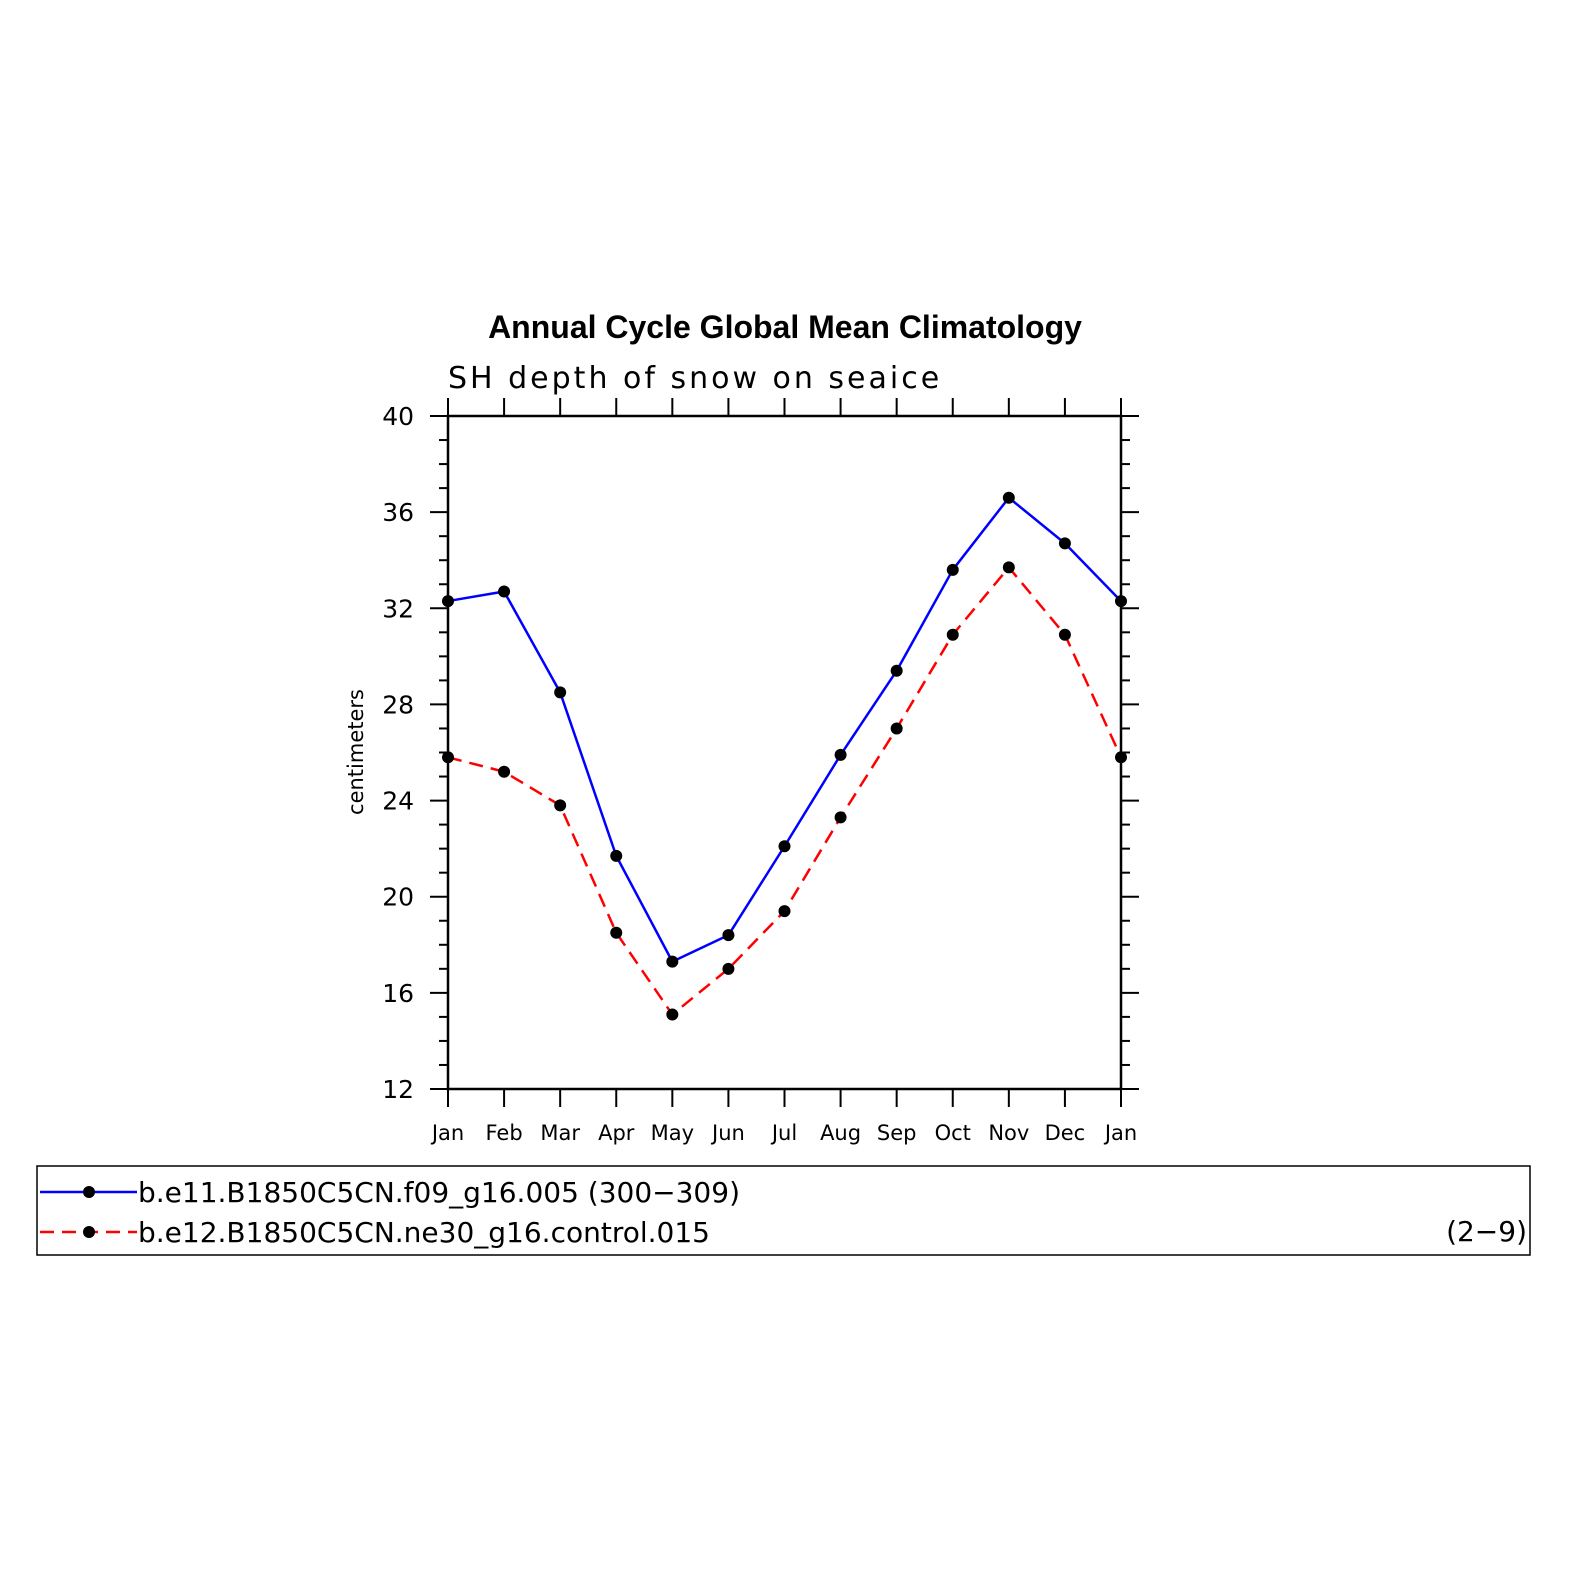  I want to click on x-tick-label: Mar, so click(560, 1133).